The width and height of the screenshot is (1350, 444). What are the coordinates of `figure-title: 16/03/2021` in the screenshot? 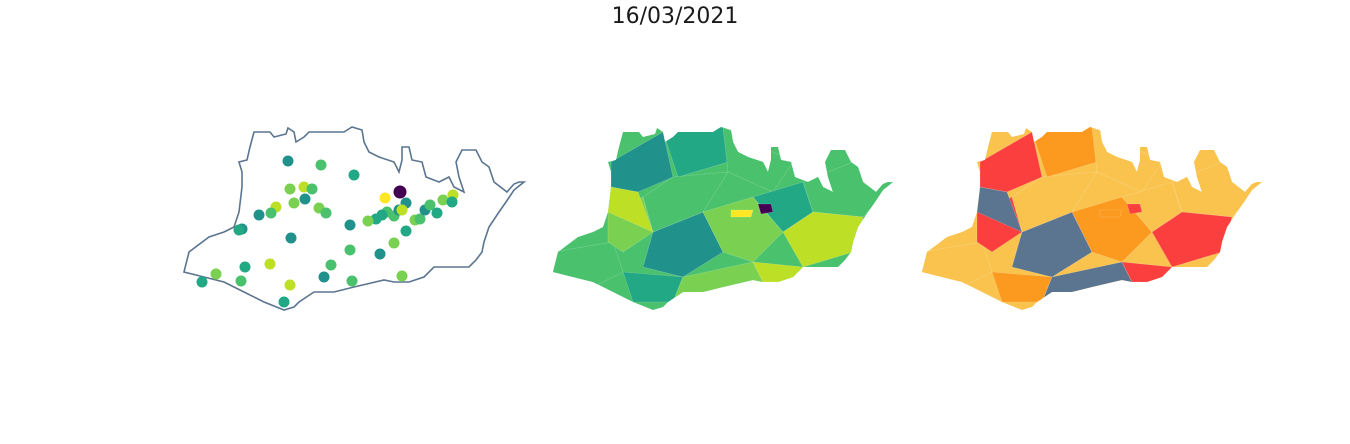 It's located at (675, 16).